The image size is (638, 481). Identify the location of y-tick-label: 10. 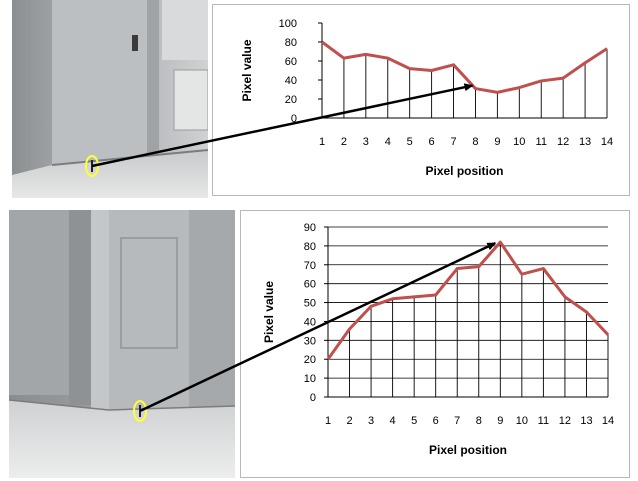
(310, 379).